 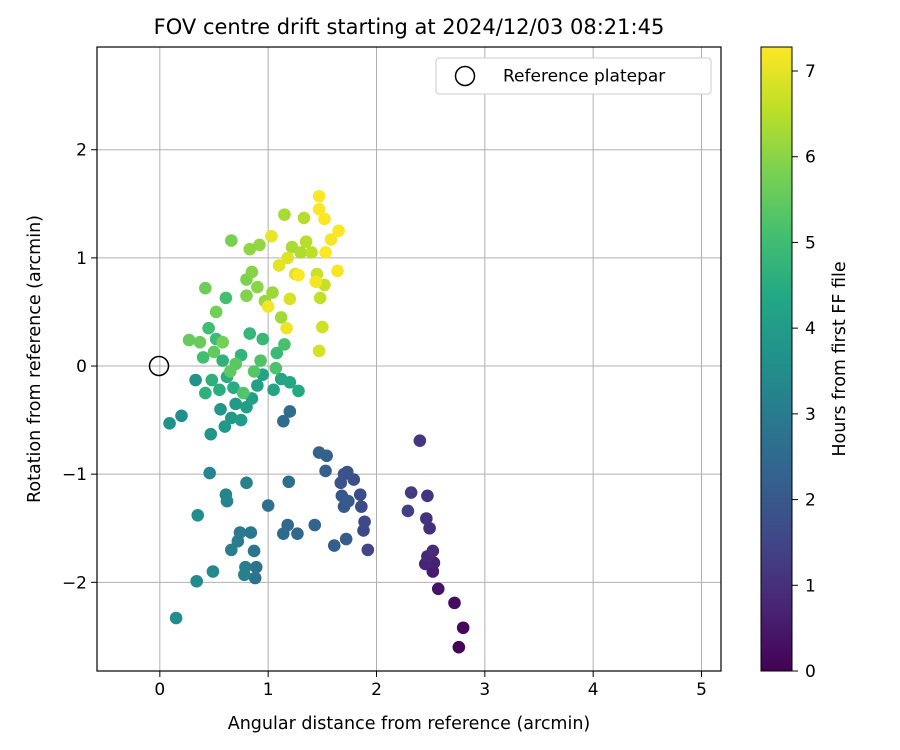 What do you see at coordinates (74, 583) in the screenshot?
I see `y-tick-label: −2` at bounding box center [74, 583].